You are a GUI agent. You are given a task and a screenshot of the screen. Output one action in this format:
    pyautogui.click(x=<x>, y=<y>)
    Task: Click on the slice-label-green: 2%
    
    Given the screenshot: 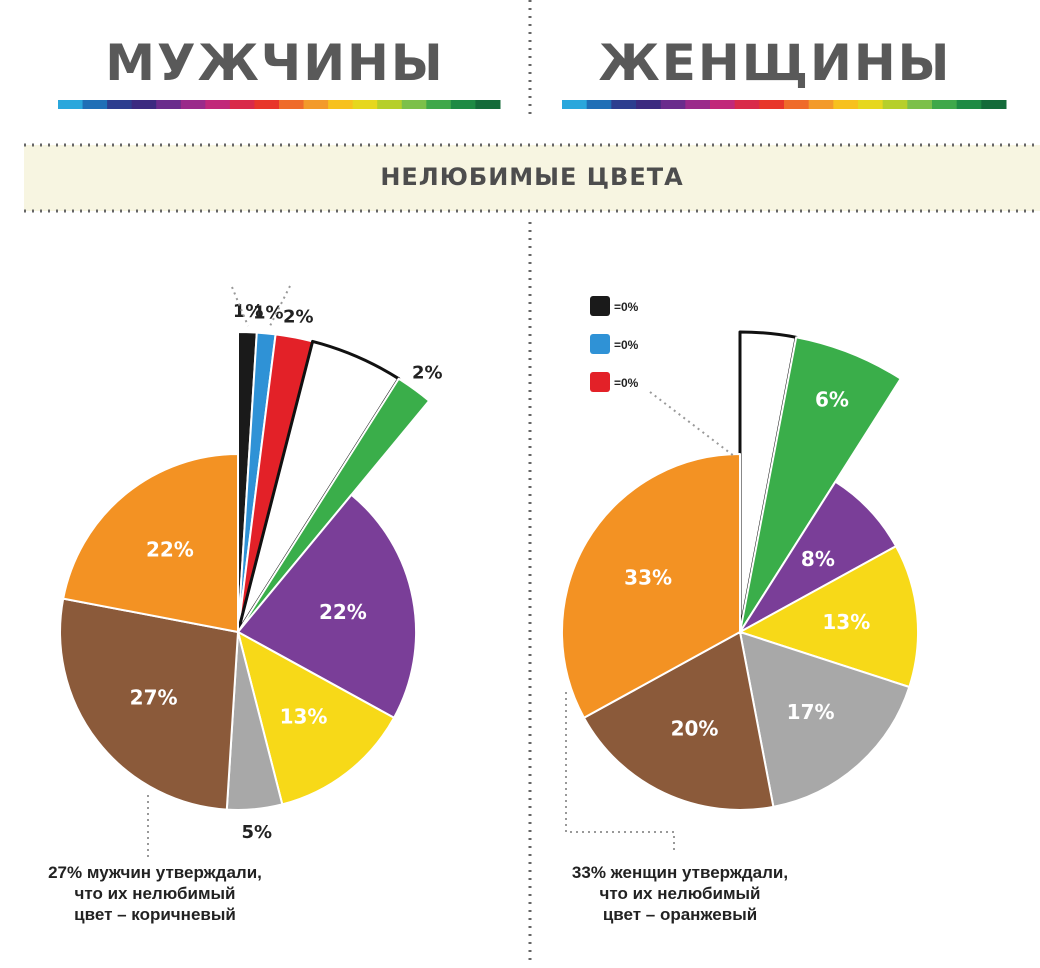 What is the action you would take?
    pyautogui.click(x=427, y=373)
    